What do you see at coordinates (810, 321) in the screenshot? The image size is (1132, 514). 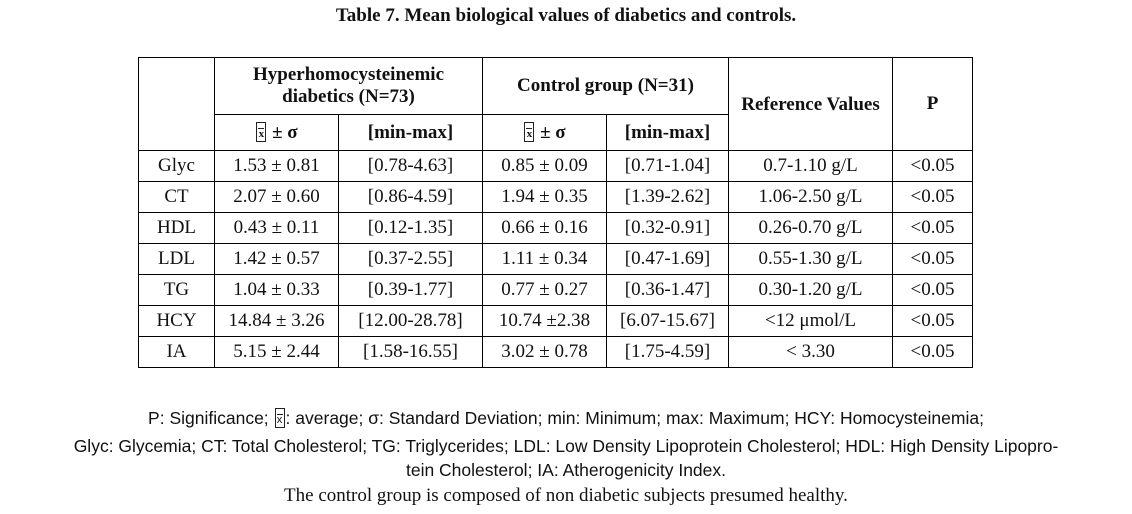 I see `reference-cell: <12 μmol/L` at bounding box center [810, 321].